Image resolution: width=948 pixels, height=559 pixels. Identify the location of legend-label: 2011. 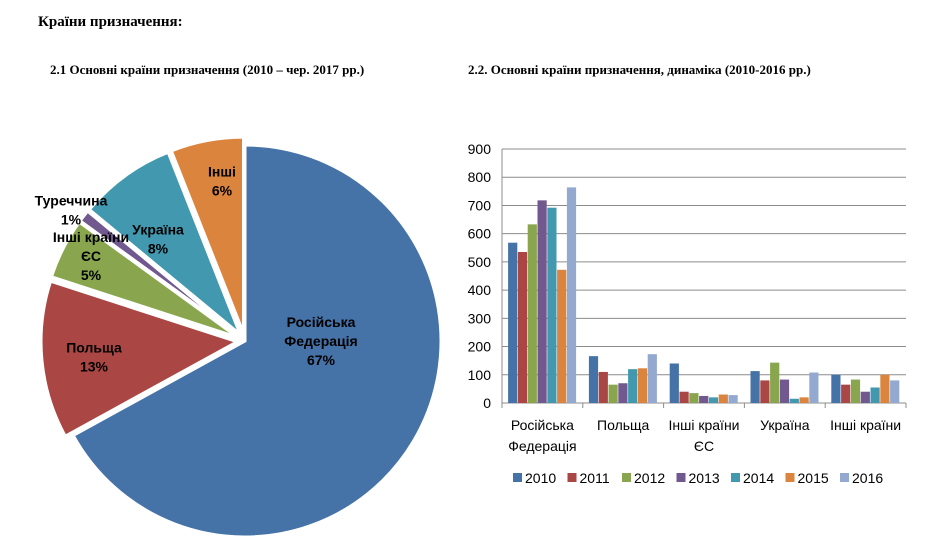
(595, 478).